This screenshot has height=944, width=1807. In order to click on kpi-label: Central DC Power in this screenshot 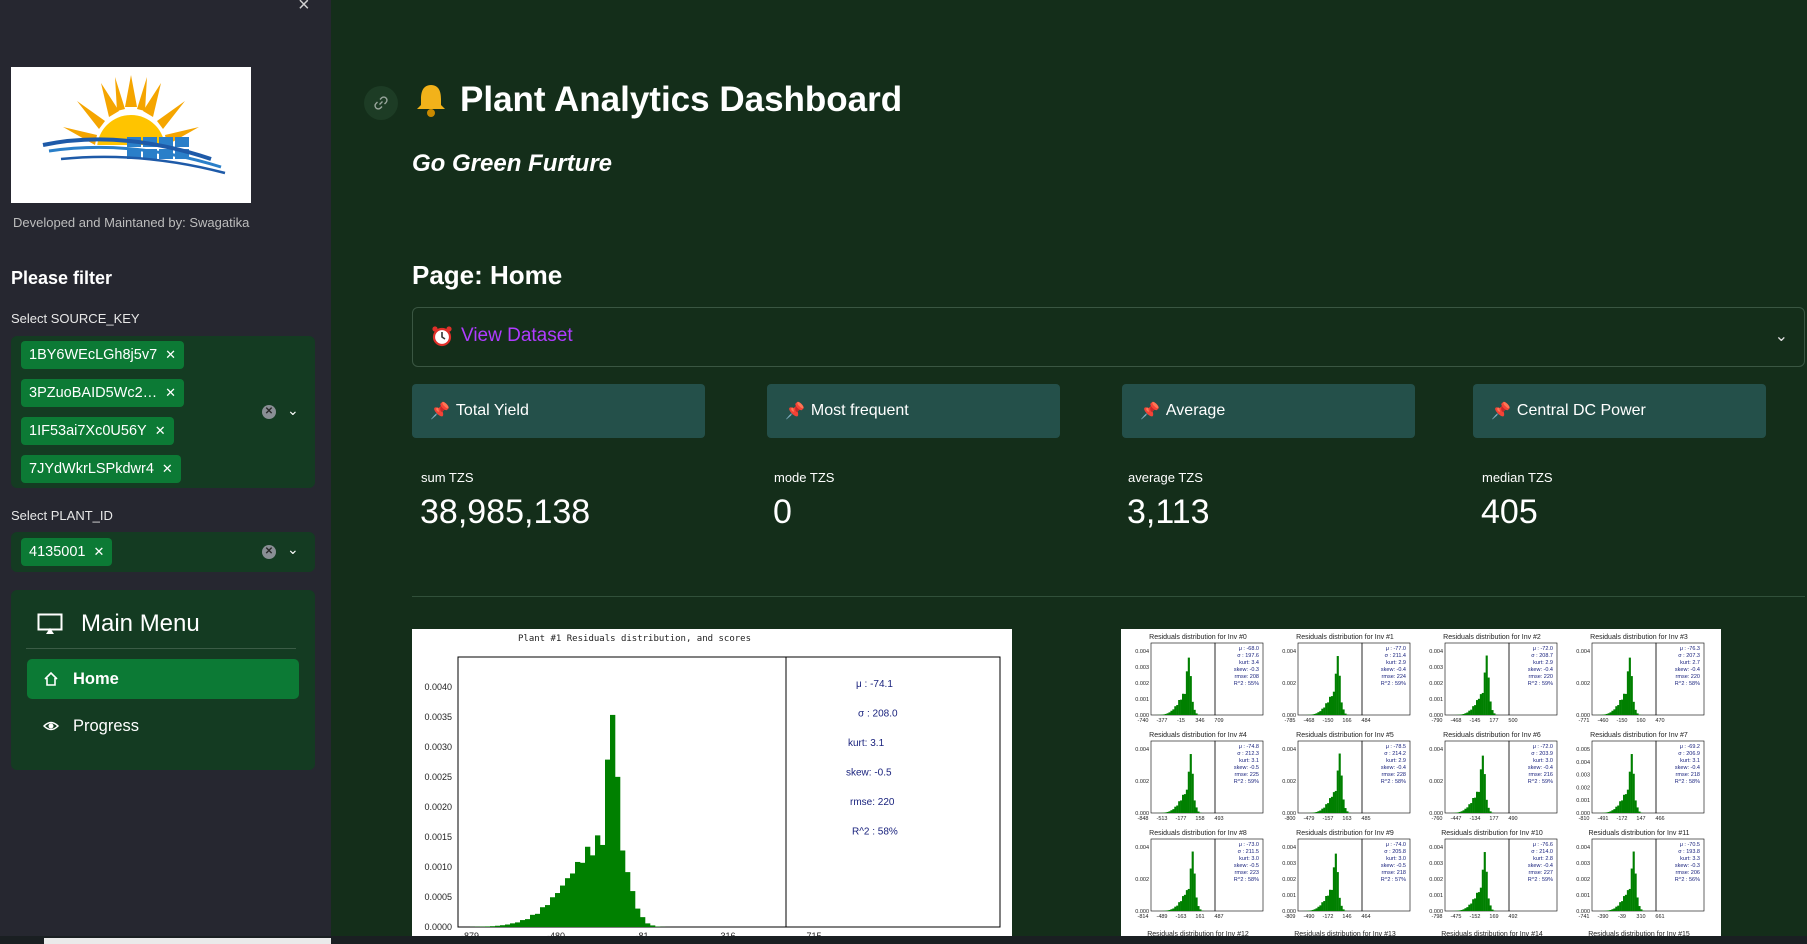, I will do `click(1581, 410)`.